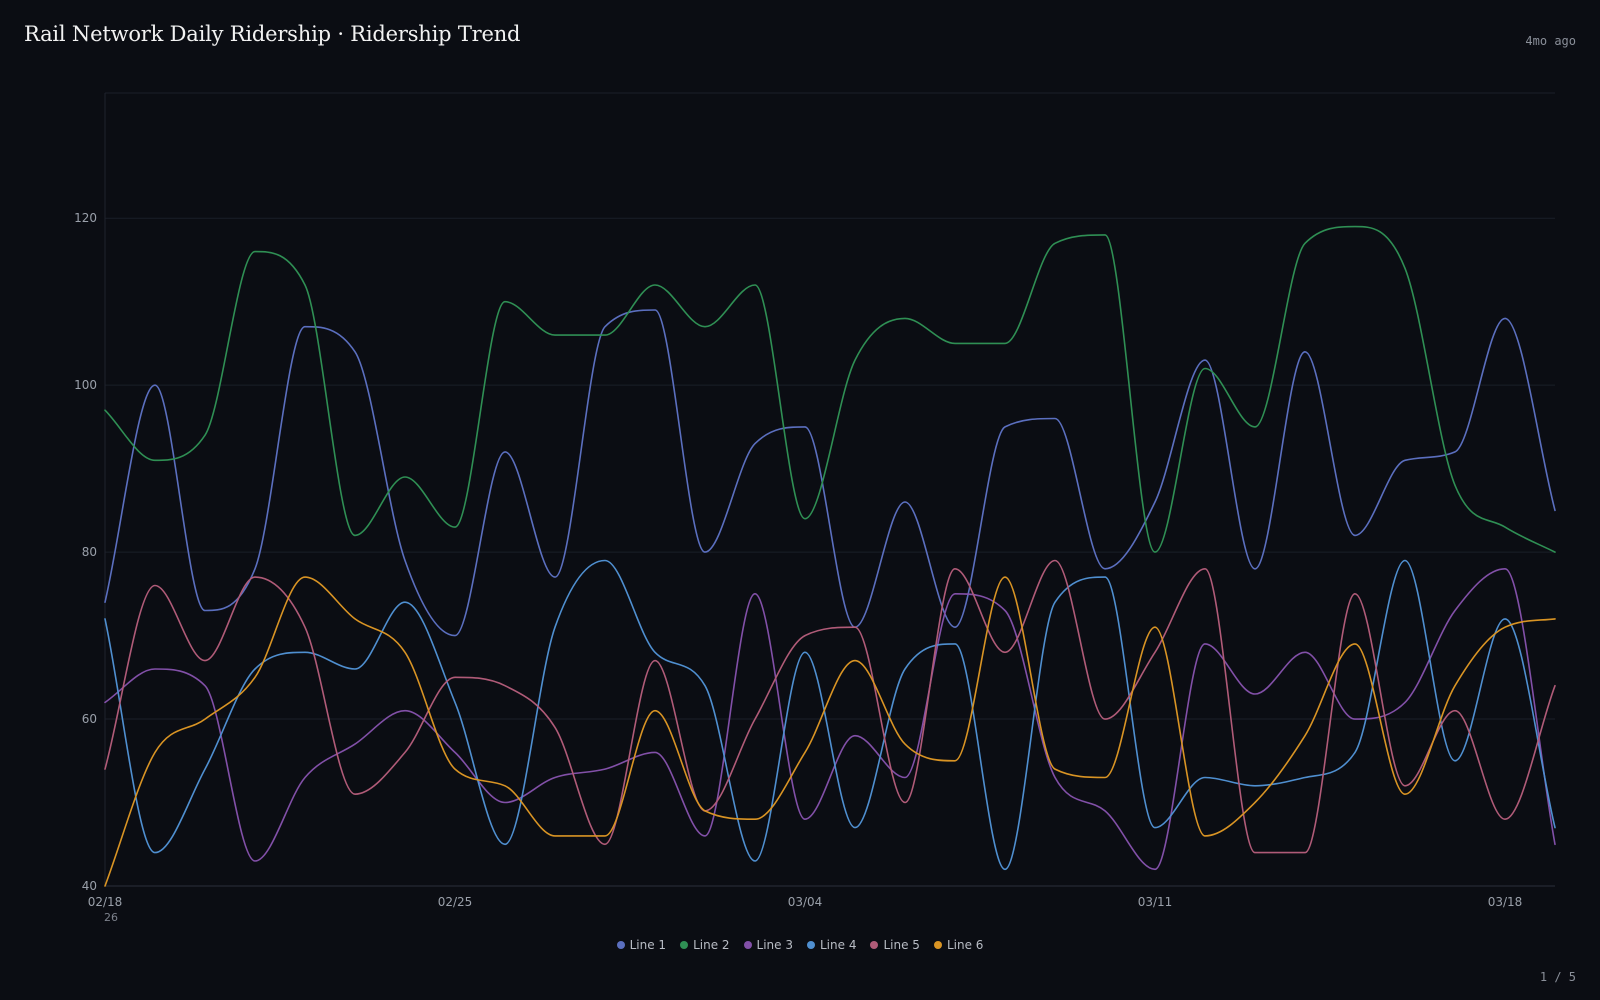 The height and width of the screenshot is (1000, 1600). Describe the element at coordinates (85, 218) in the screenshot. I see `y-tick-label: 120` at that location.